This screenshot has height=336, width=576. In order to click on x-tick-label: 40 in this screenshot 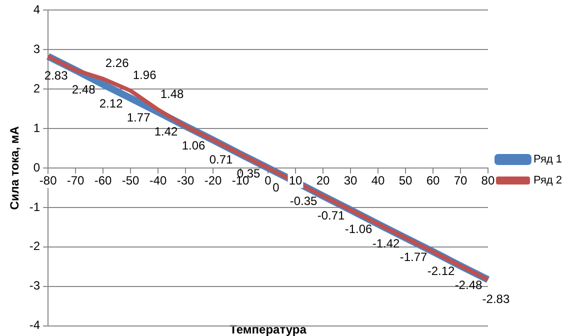, I will do `click(378, 180)`.